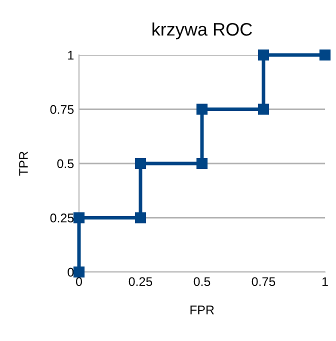  What do you see at coordinates (202, 281) in the screenshot?
I see `x-tick-label: 0.5` at bounding box center [202, 281].